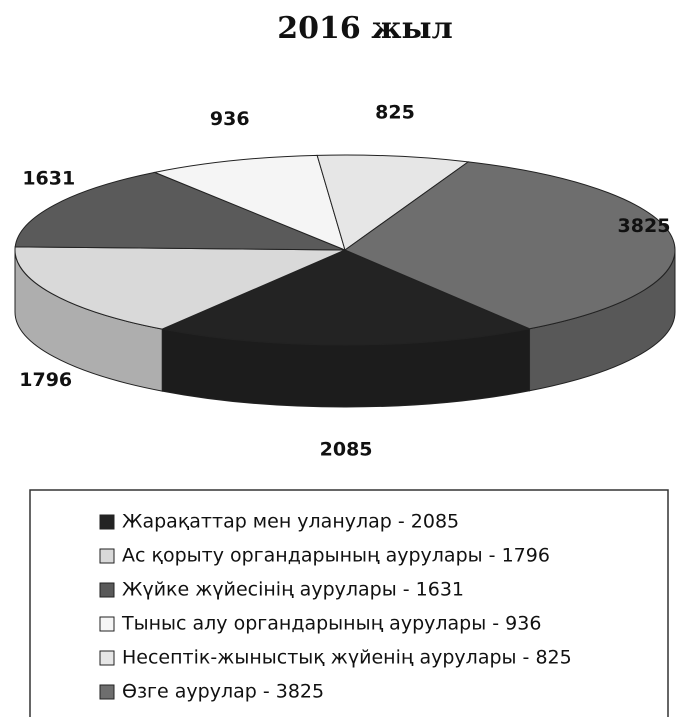 The height and width of the screenshot is (717, 684). Describe the element at coordinates (293, 590) in the screenshot. I see `legend-label: Жүйке жүйесінің аурулары - 1631` at that location.